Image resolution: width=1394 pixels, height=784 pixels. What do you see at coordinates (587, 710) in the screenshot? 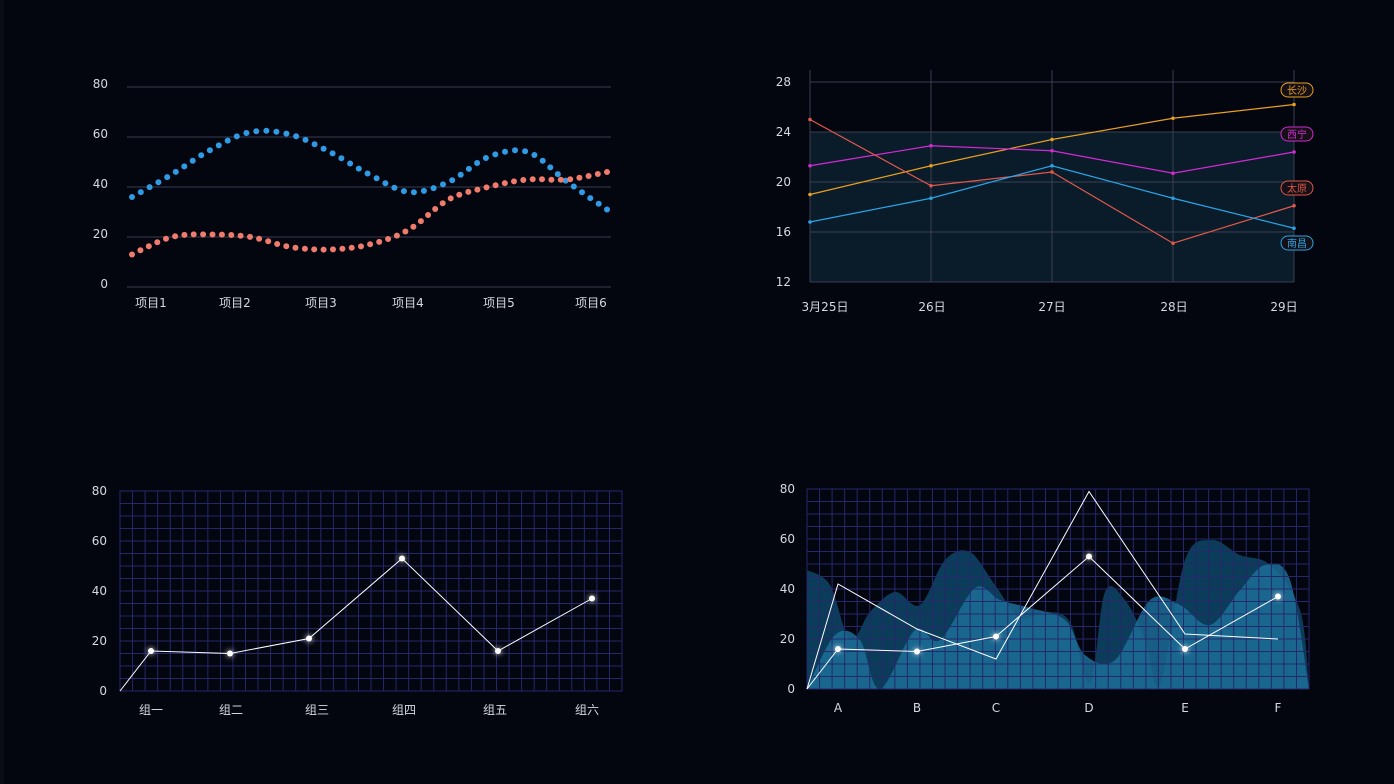
I see `x-tick-label: 组六` at bounding box center [587, 710].